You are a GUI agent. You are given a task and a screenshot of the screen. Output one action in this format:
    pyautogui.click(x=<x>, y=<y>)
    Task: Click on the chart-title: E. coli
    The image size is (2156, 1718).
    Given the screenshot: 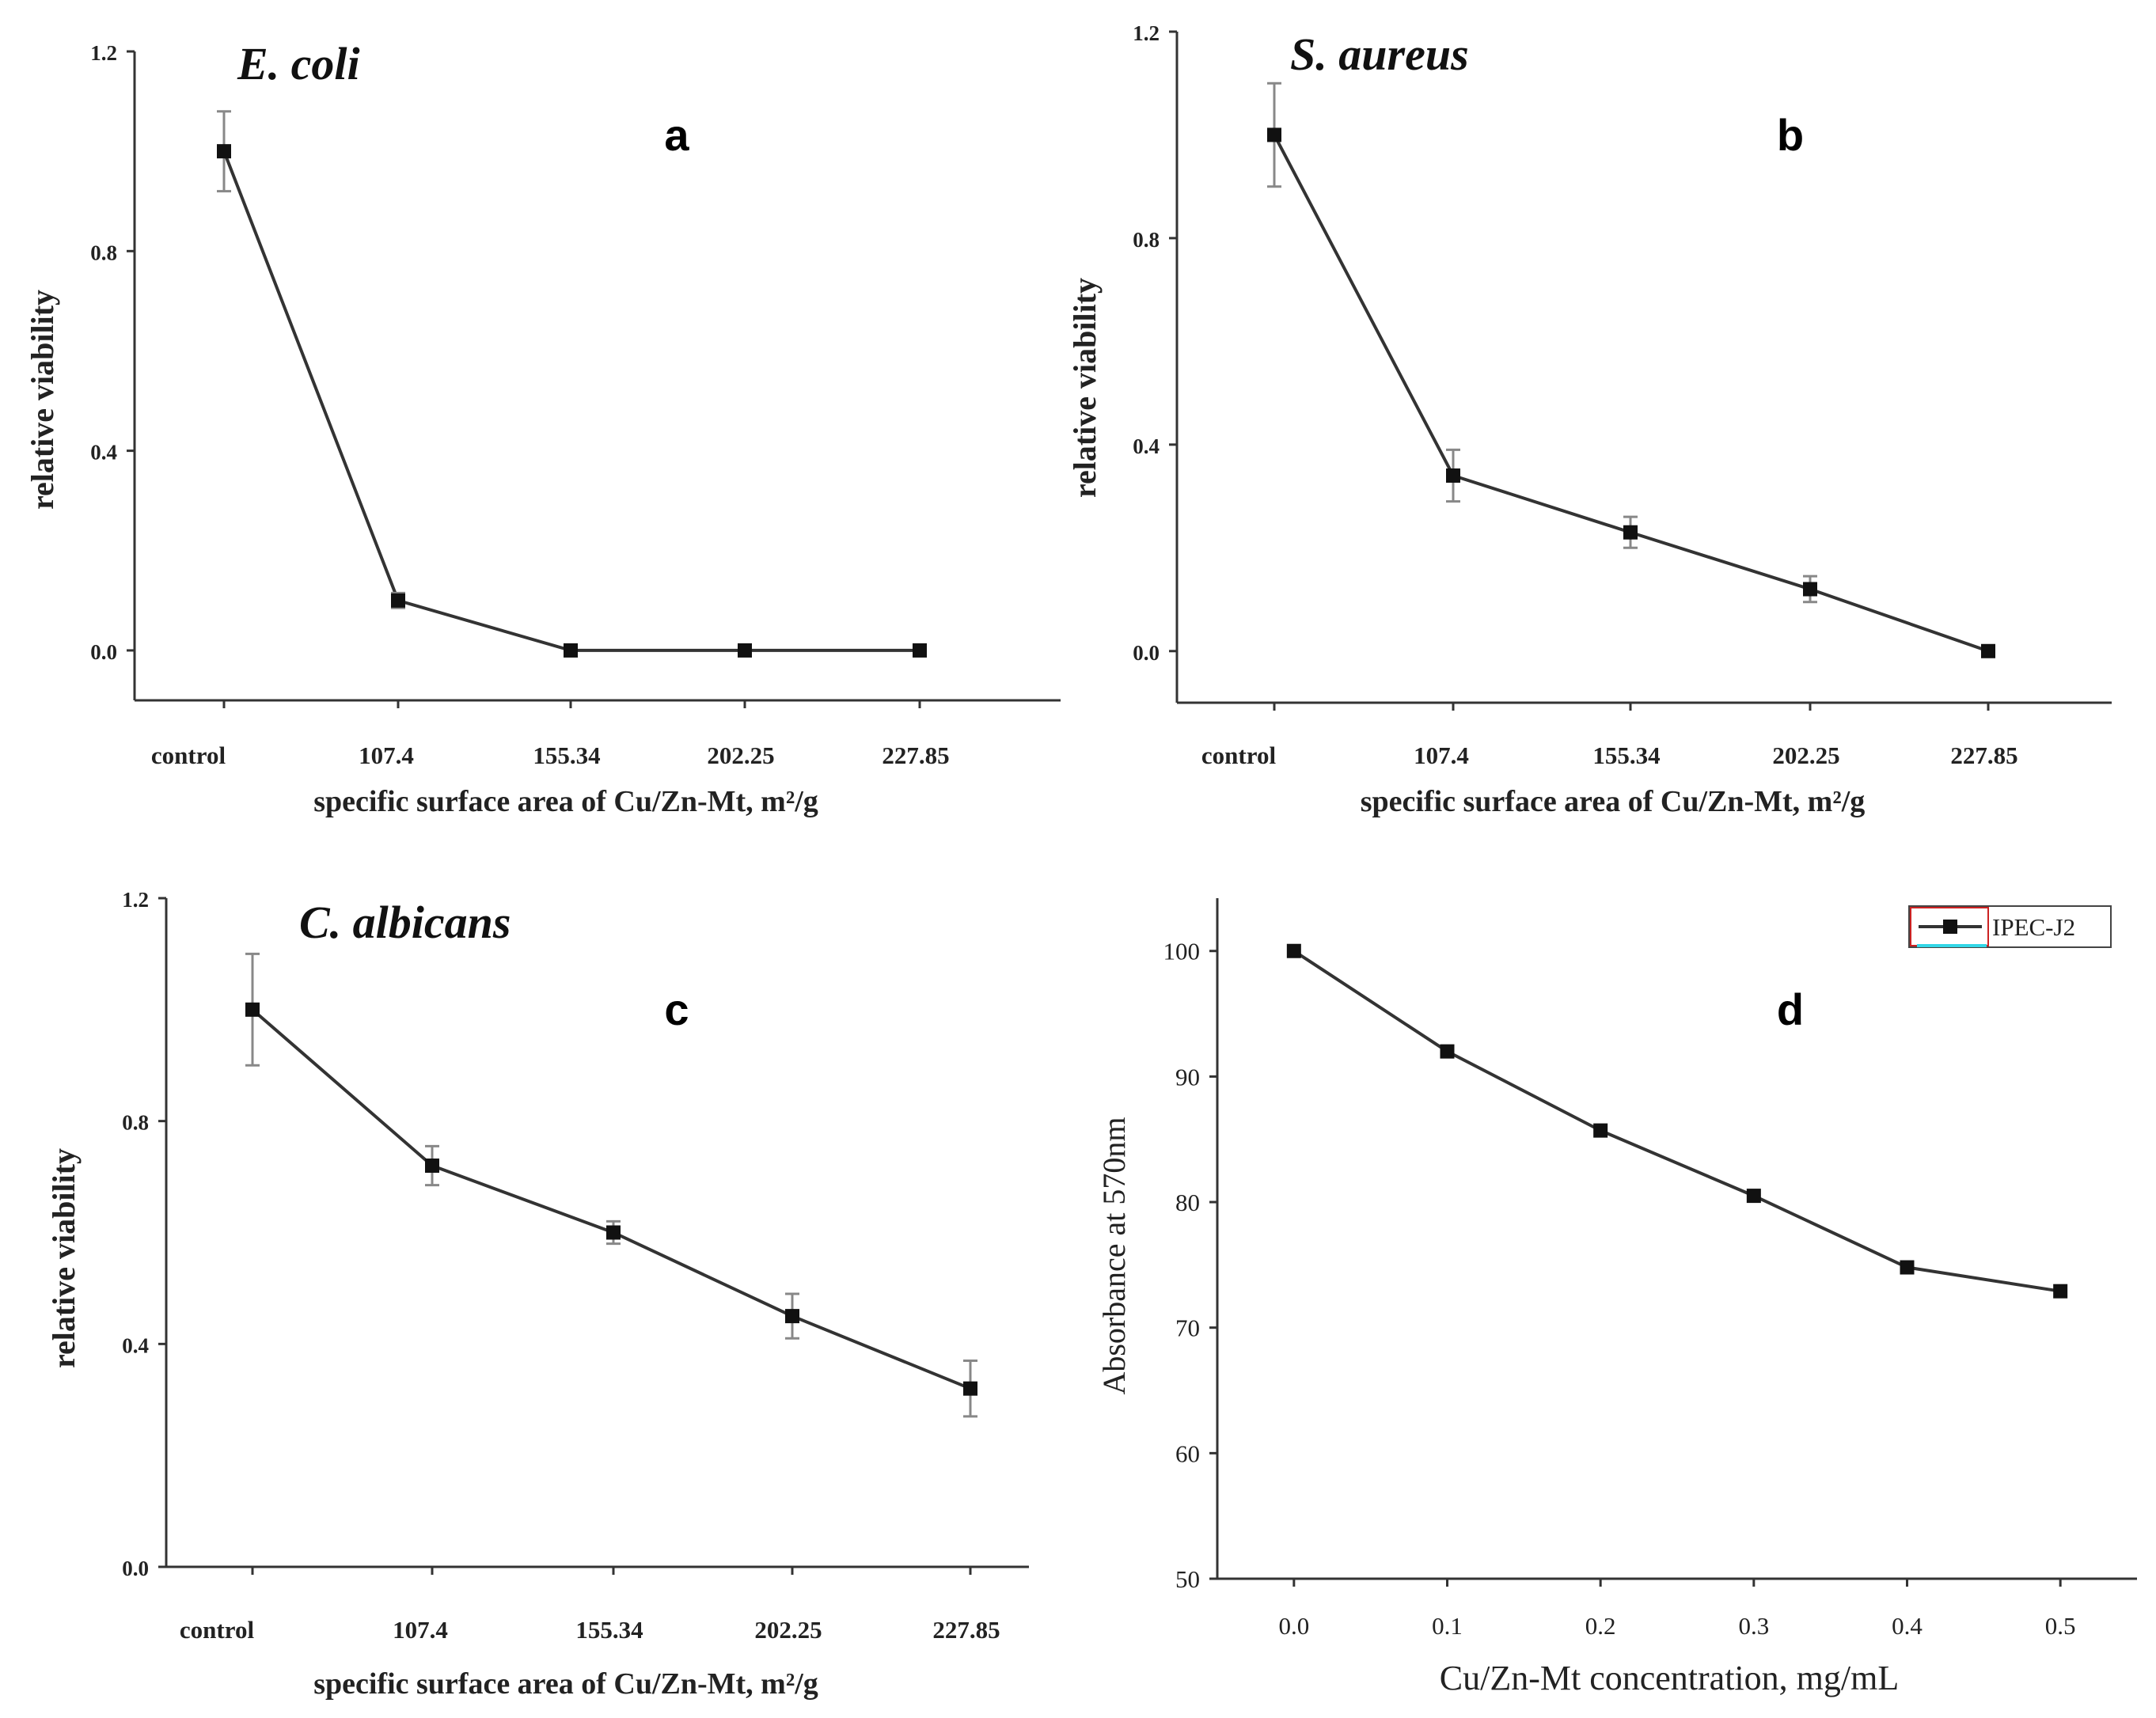 What is the action you would take?
    pyautogui.click(x=298, y=63)
    